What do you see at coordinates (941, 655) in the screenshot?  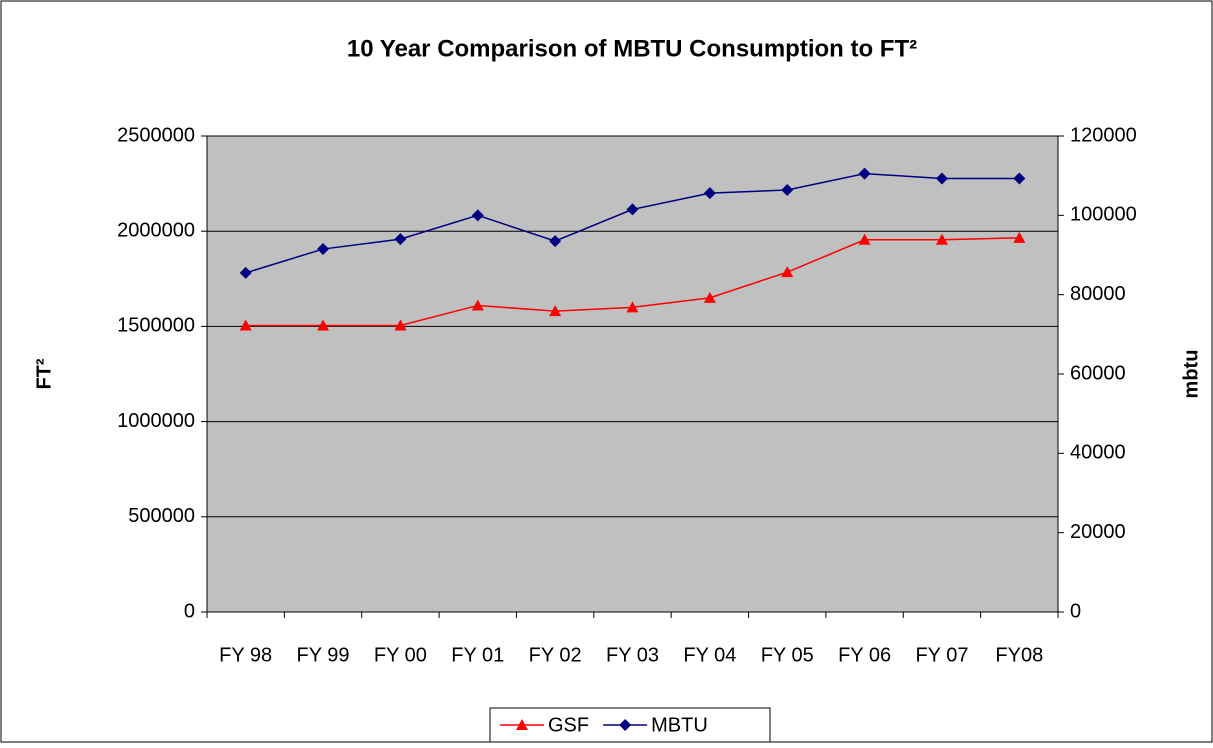 I see `x-tick-label: FY 07` at bounding box center [941, 655].